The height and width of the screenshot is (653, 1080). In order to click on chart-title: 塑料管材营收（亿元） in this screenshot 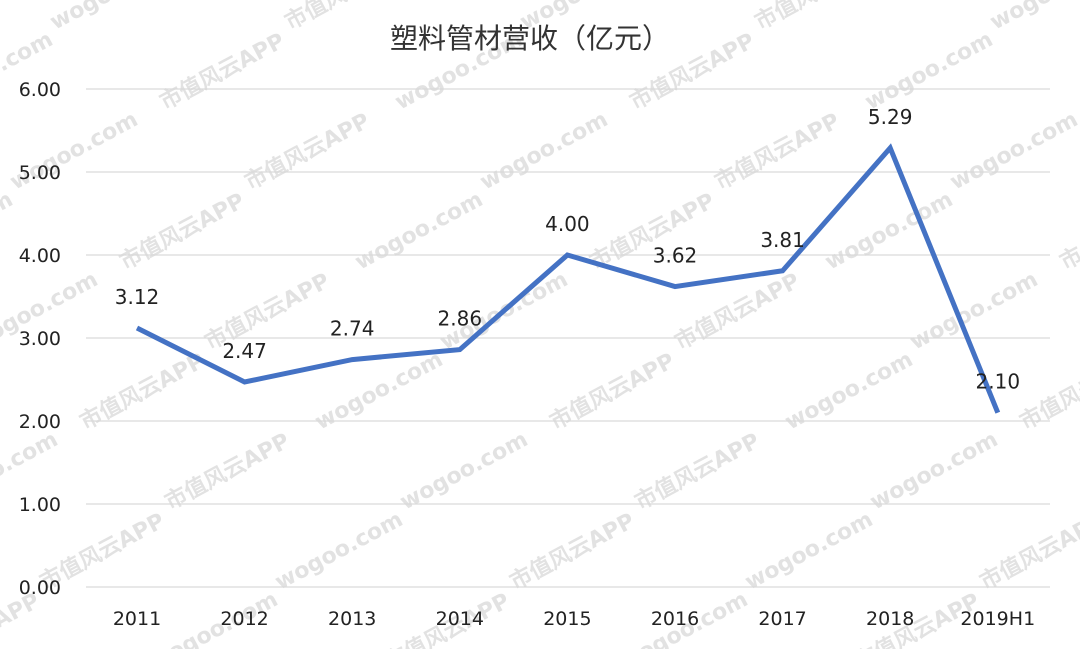, I will do `click(530, 38)`.